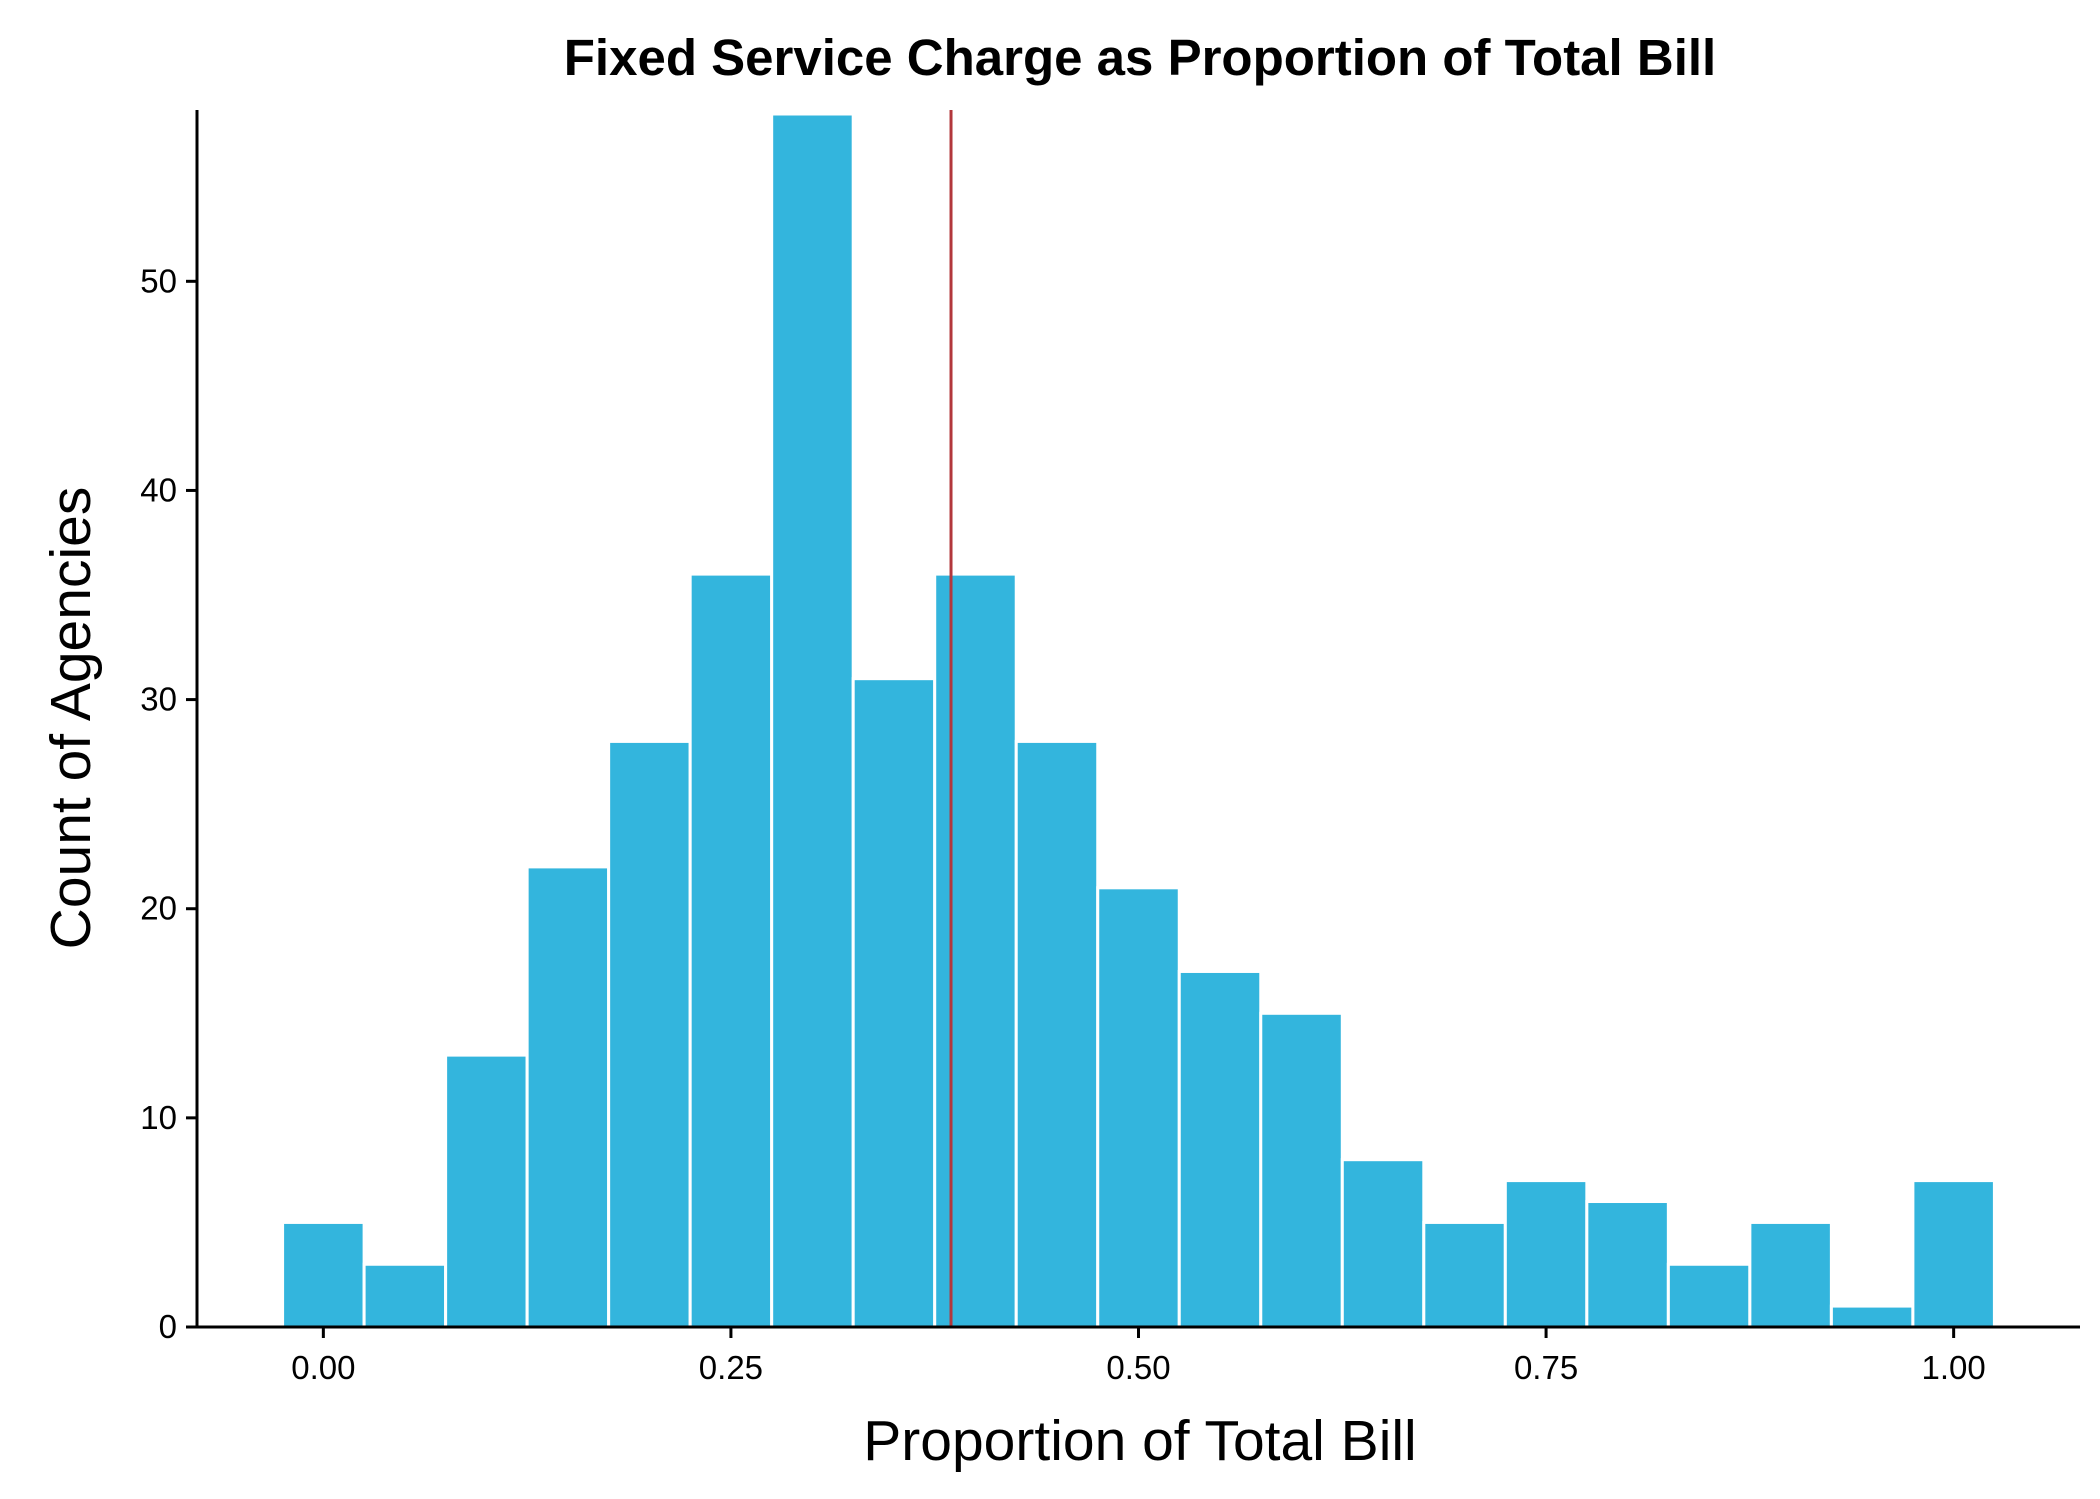 This screenshot has width=2100, height=1499. Describe the element at coordinates (158, 280) in the screenshot. I see `y-tick-label-5: 50` at that location.